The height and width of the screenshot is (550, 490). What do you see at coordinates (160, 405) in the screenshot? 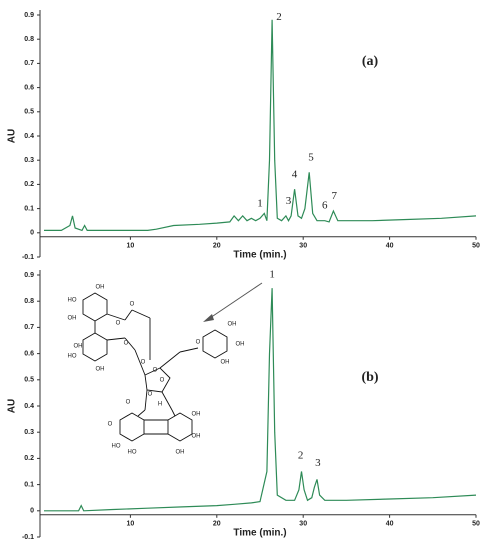
I see `atom-label: H` at bounding box center [160, 405].